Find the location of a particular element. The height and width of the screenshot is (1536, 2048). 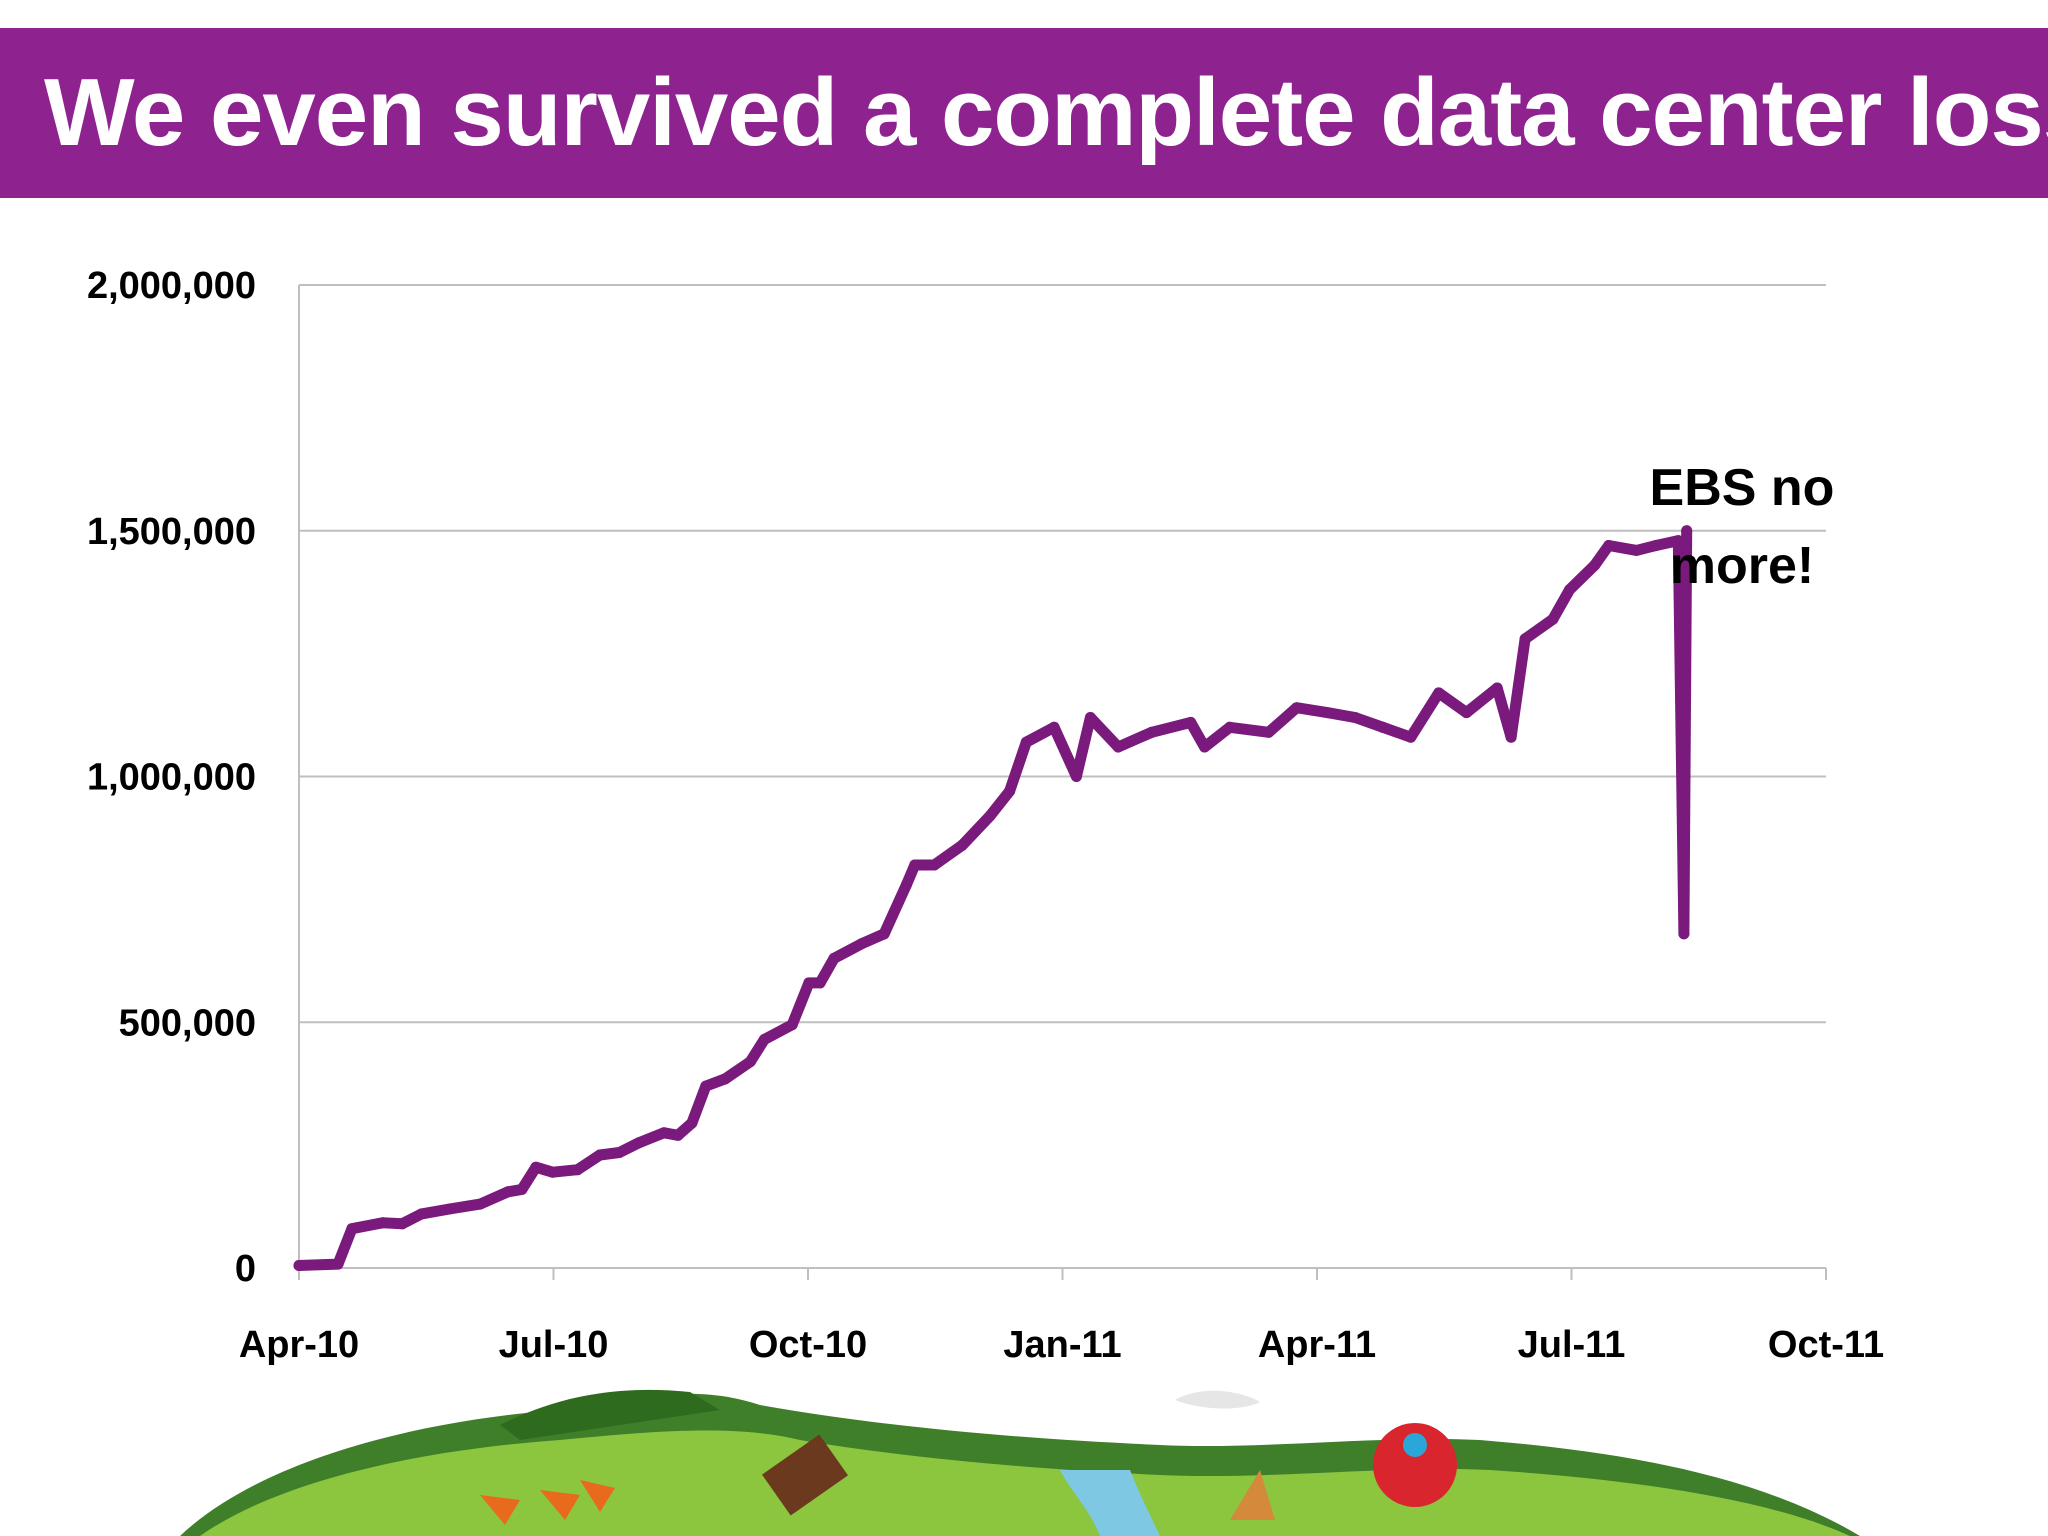

x-tick-label: Jan-11 is located at coordinates (1062, 1345).